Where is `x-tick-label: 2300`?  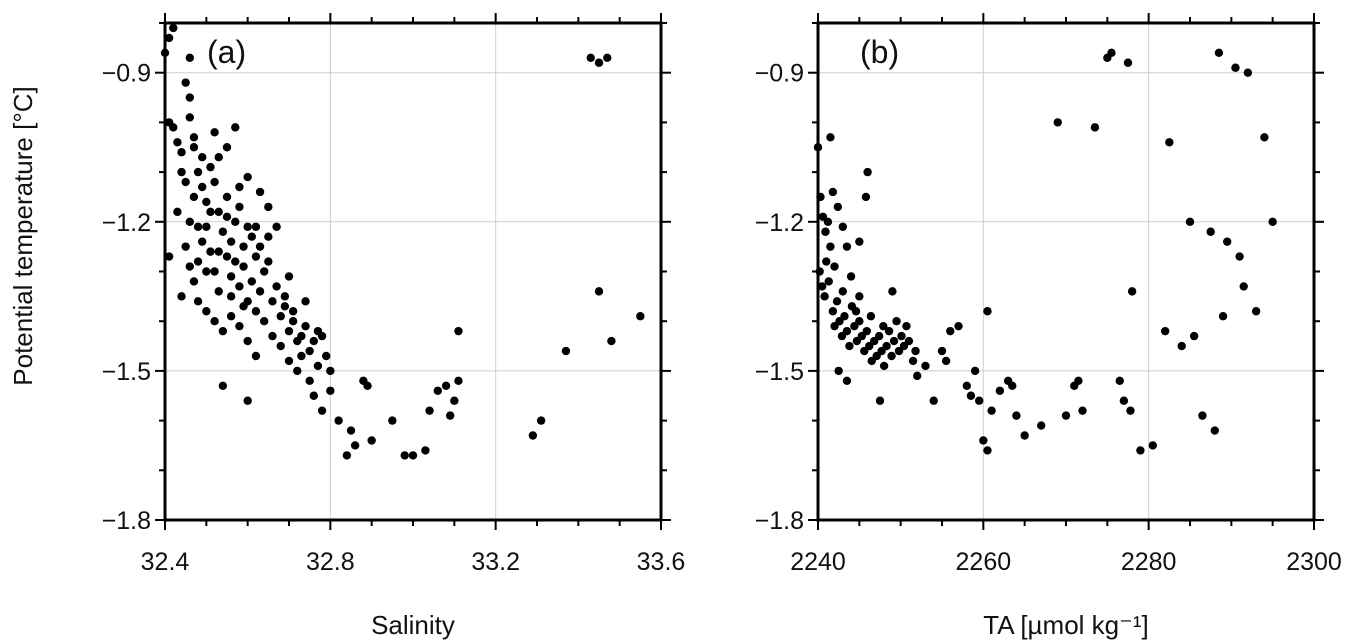
x-tick-label: 2300 is located at coordinates (1314, 562).